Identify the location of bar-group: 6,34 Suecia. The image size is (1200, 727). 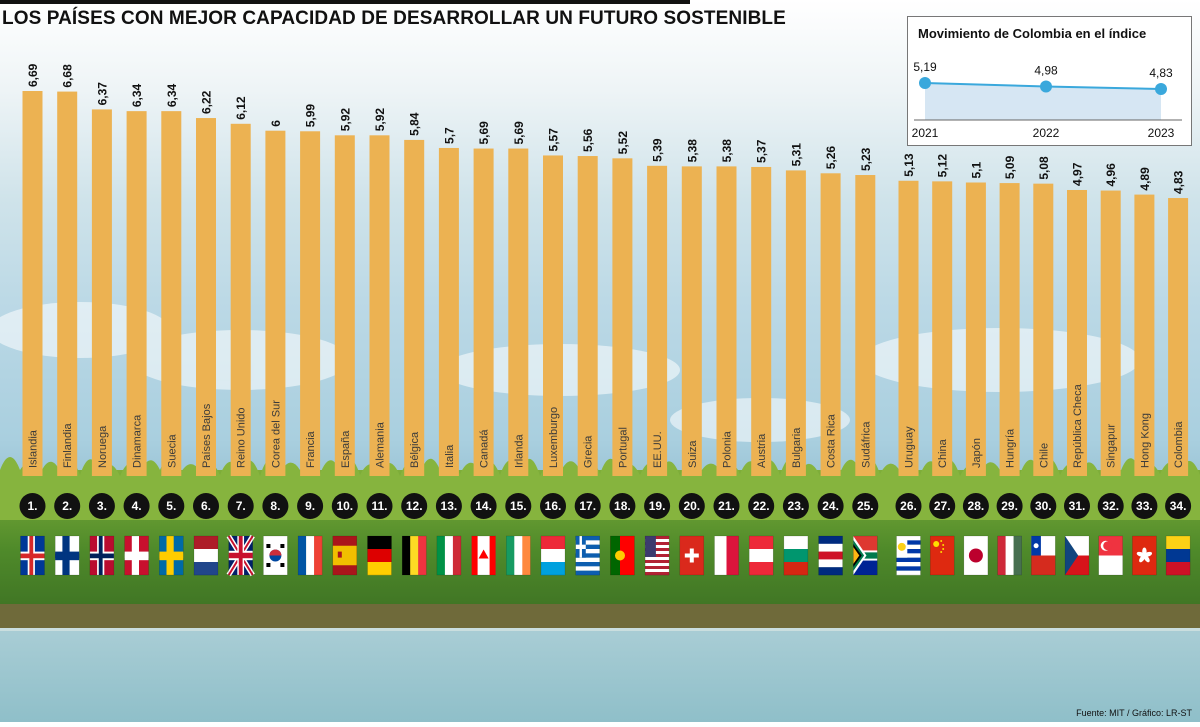
(171, 280).